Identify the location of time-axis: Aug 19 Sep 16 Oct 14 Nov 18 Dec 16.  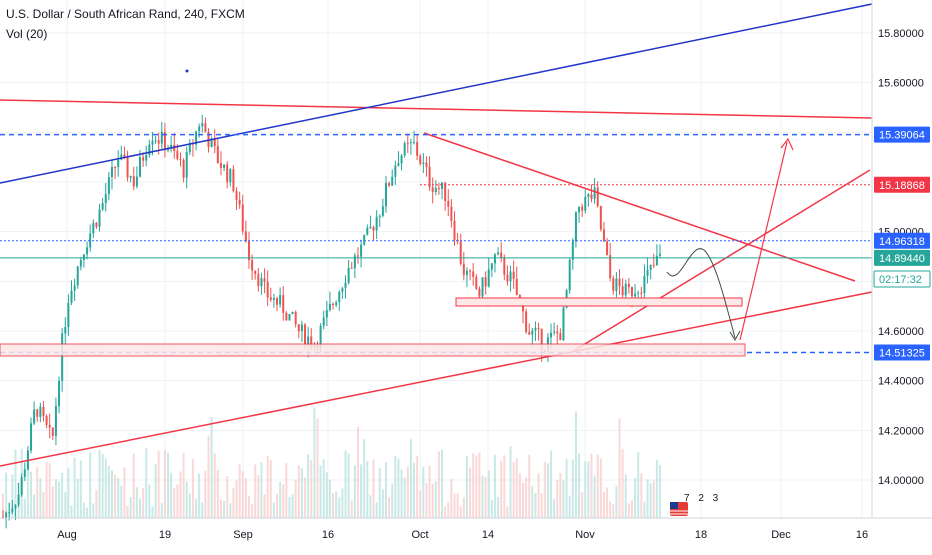
(466, 529).